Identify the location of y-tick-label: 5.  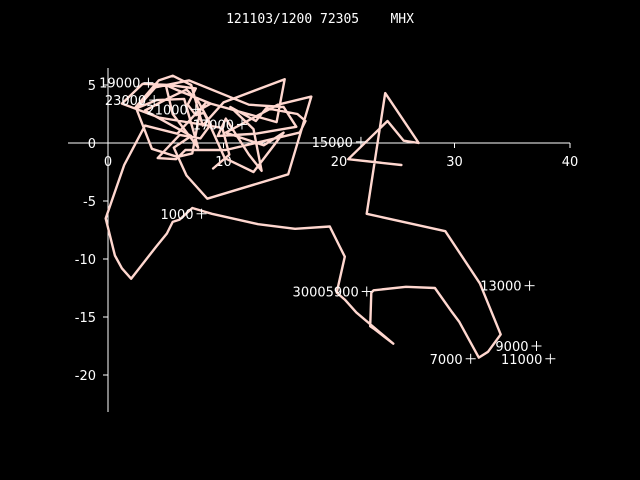
(92, 86).